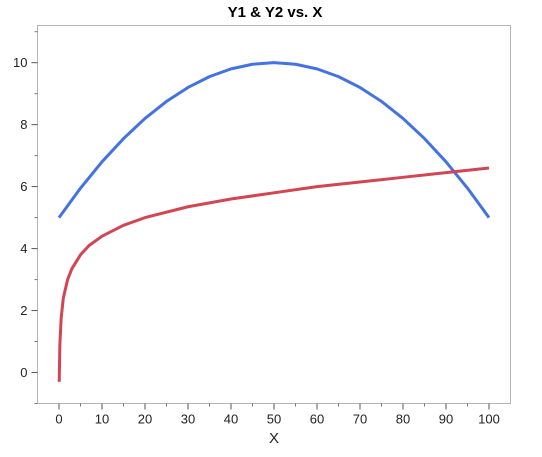 The width and height of the screenshot is (542, 457). What do you see at coordinates (489, 419) in the screenshot?
I see `x-tick-label: 100` at bounding box center [489, 419].